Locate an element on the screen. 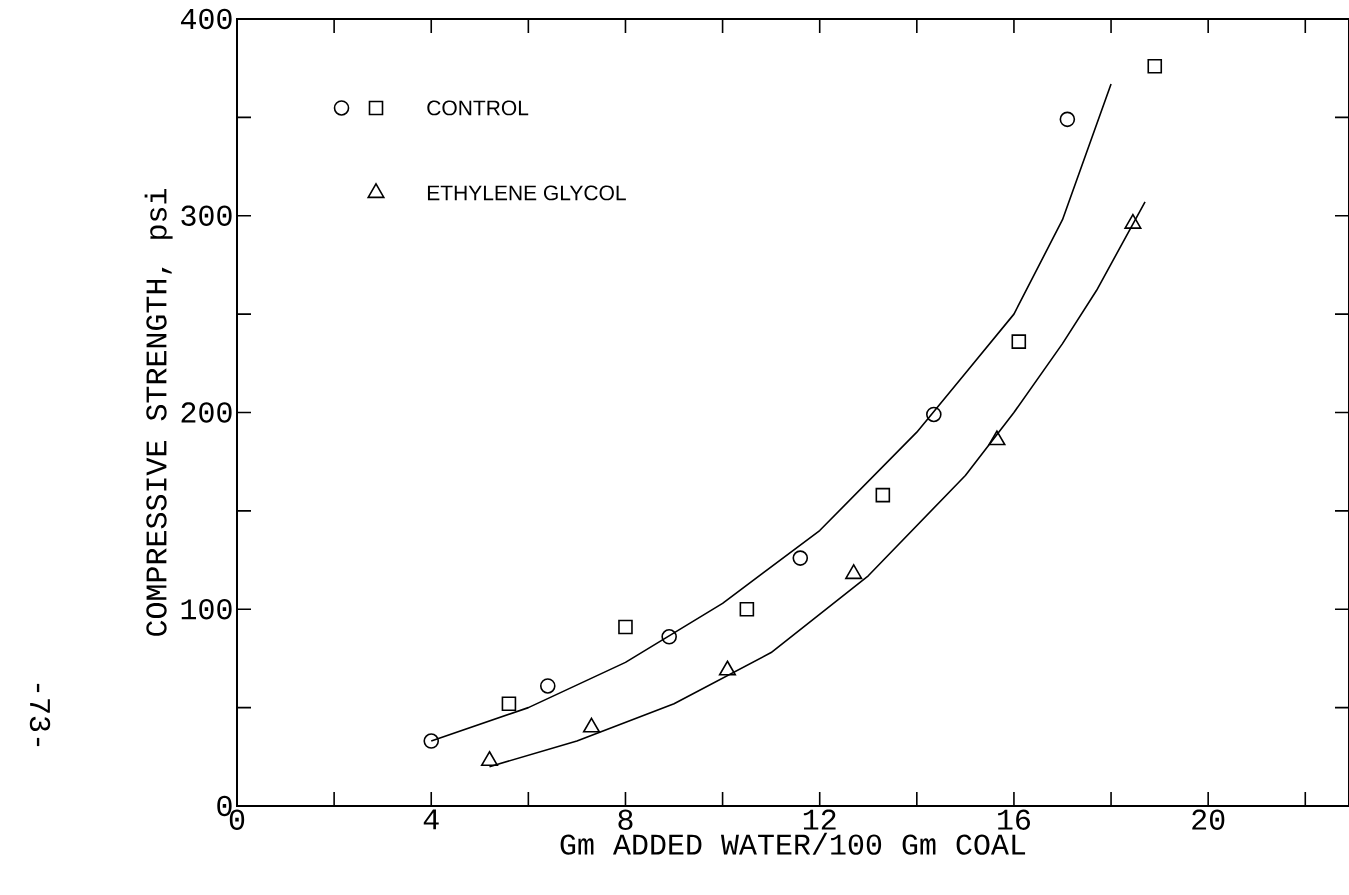 This screenshot has height=895, width=1349. y-tick-label: 100 is located at coordinates (206, 609).